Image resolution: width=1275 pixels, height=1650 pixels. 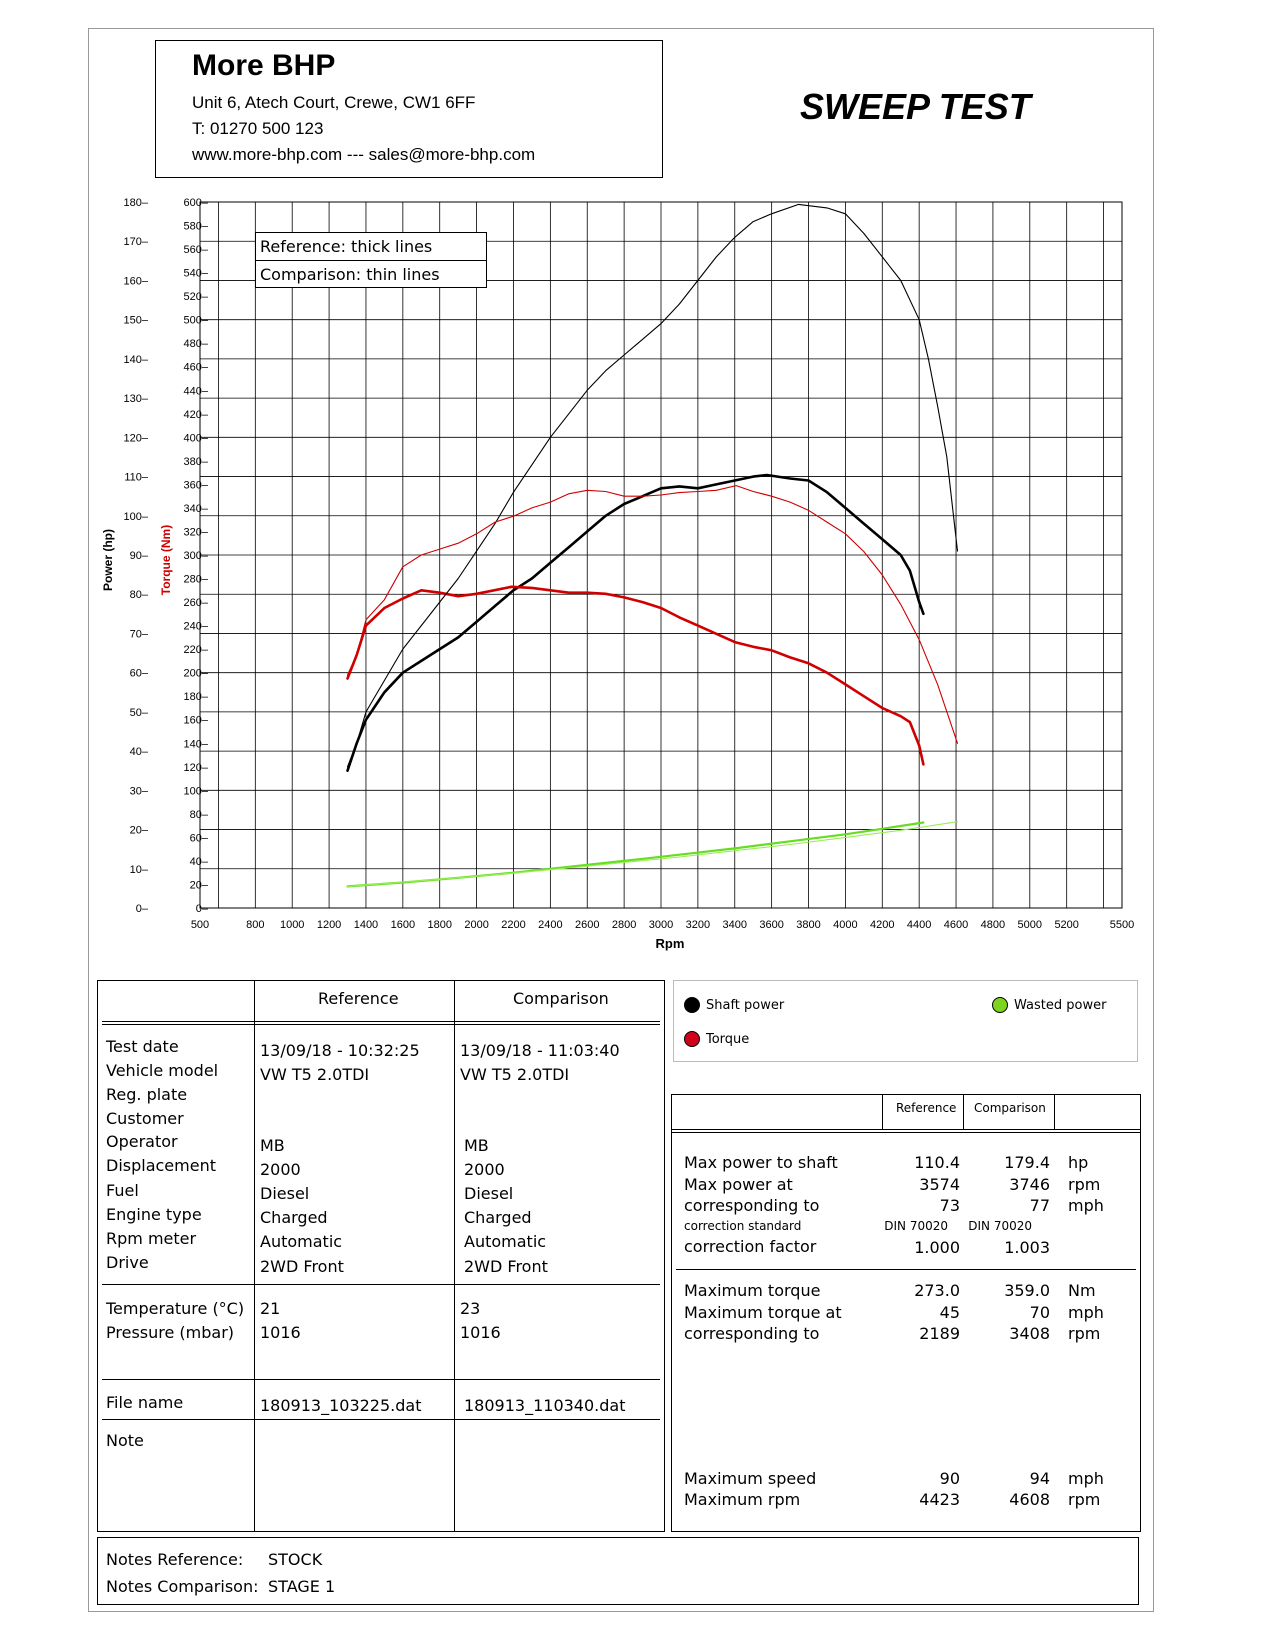 I want to click on y-axis-label-power: Power (hp), so click(x=108, y=560).